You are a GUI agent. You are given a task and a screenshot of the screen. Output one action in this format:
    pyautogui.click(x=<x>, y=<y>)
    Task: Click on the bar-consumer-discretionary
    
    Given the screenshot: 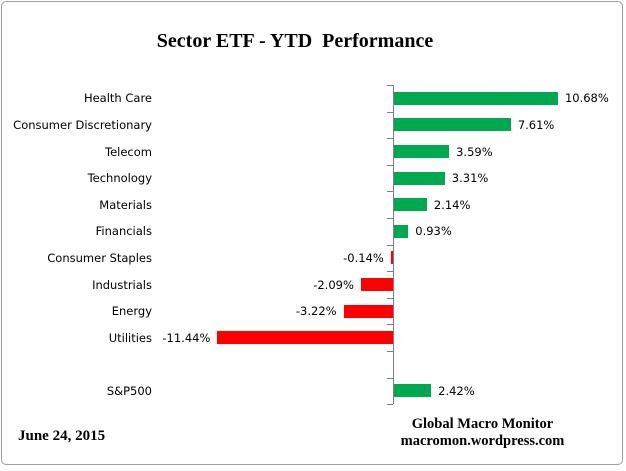 What is the action you would take?
    pyautogui.click(x=452, y=124)
    